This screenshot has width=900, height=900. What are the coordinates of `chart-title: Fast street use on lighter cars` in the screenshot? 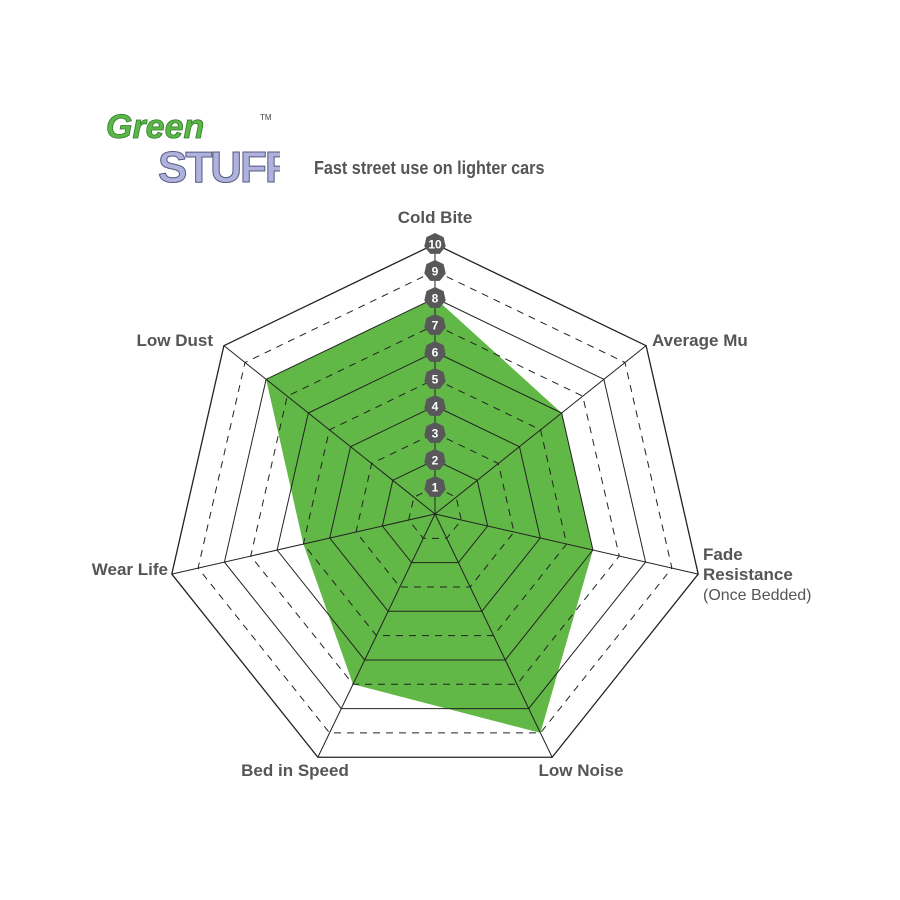 It's located at (429, 168).